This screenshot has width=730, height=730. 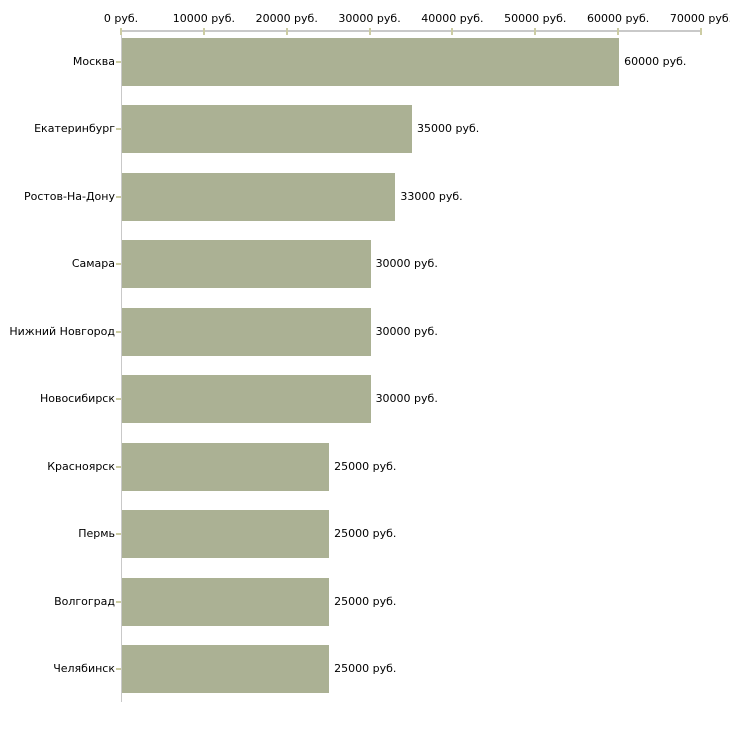 I want to click on x-tick-label: 50000 руб., so click(x=535, y=18).